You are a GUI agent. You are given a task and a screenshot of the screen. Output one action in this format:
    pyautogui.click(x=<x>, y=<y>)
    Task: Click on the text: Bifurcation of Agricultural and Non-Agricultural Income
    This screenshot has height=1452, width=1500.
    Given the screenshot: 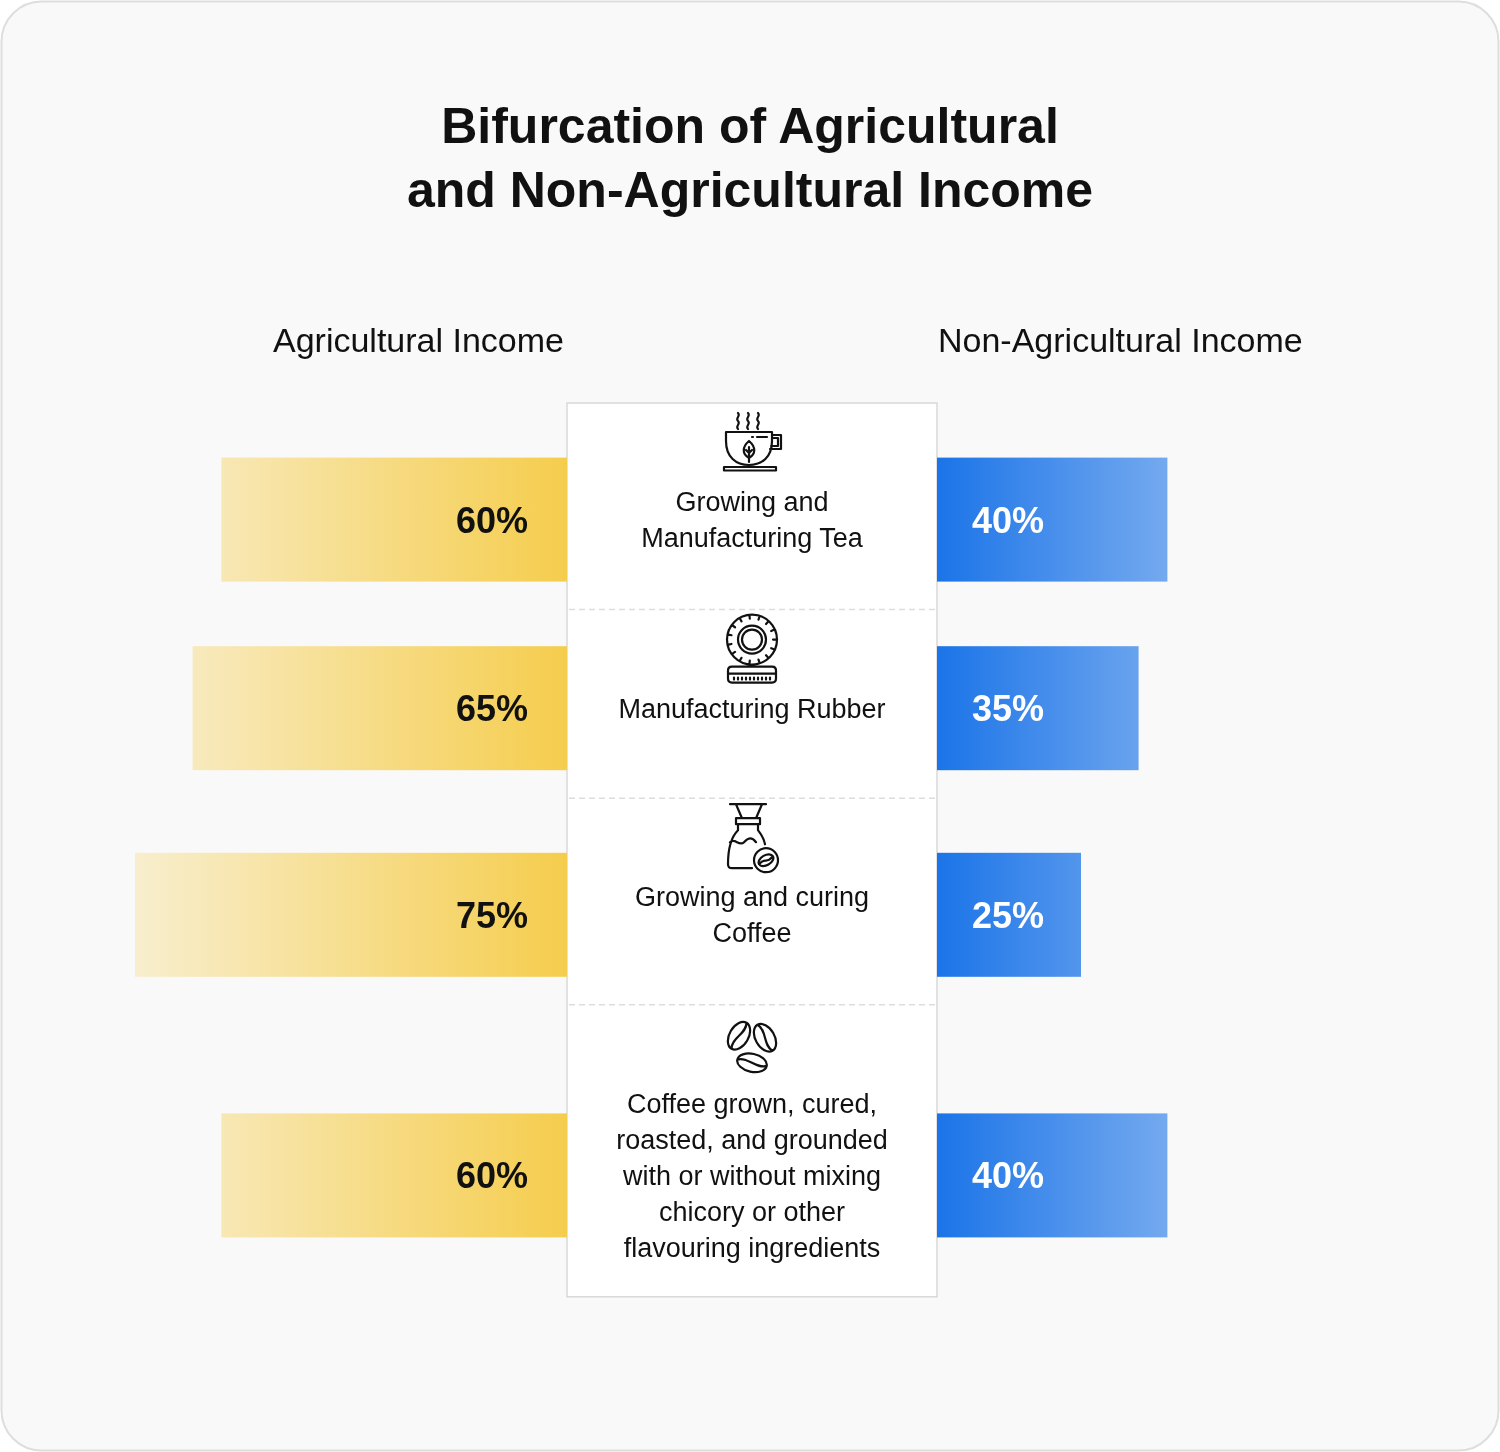 What is the action you would take?
    pyautogui.click(x=750, y=158)
    